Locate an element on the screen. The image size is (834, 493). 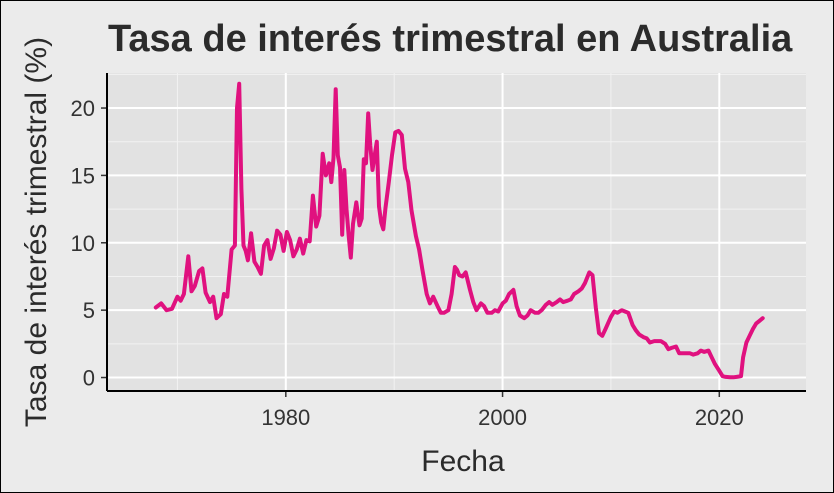
x-tick-label: 2020 is located at coordinates (719, 417).